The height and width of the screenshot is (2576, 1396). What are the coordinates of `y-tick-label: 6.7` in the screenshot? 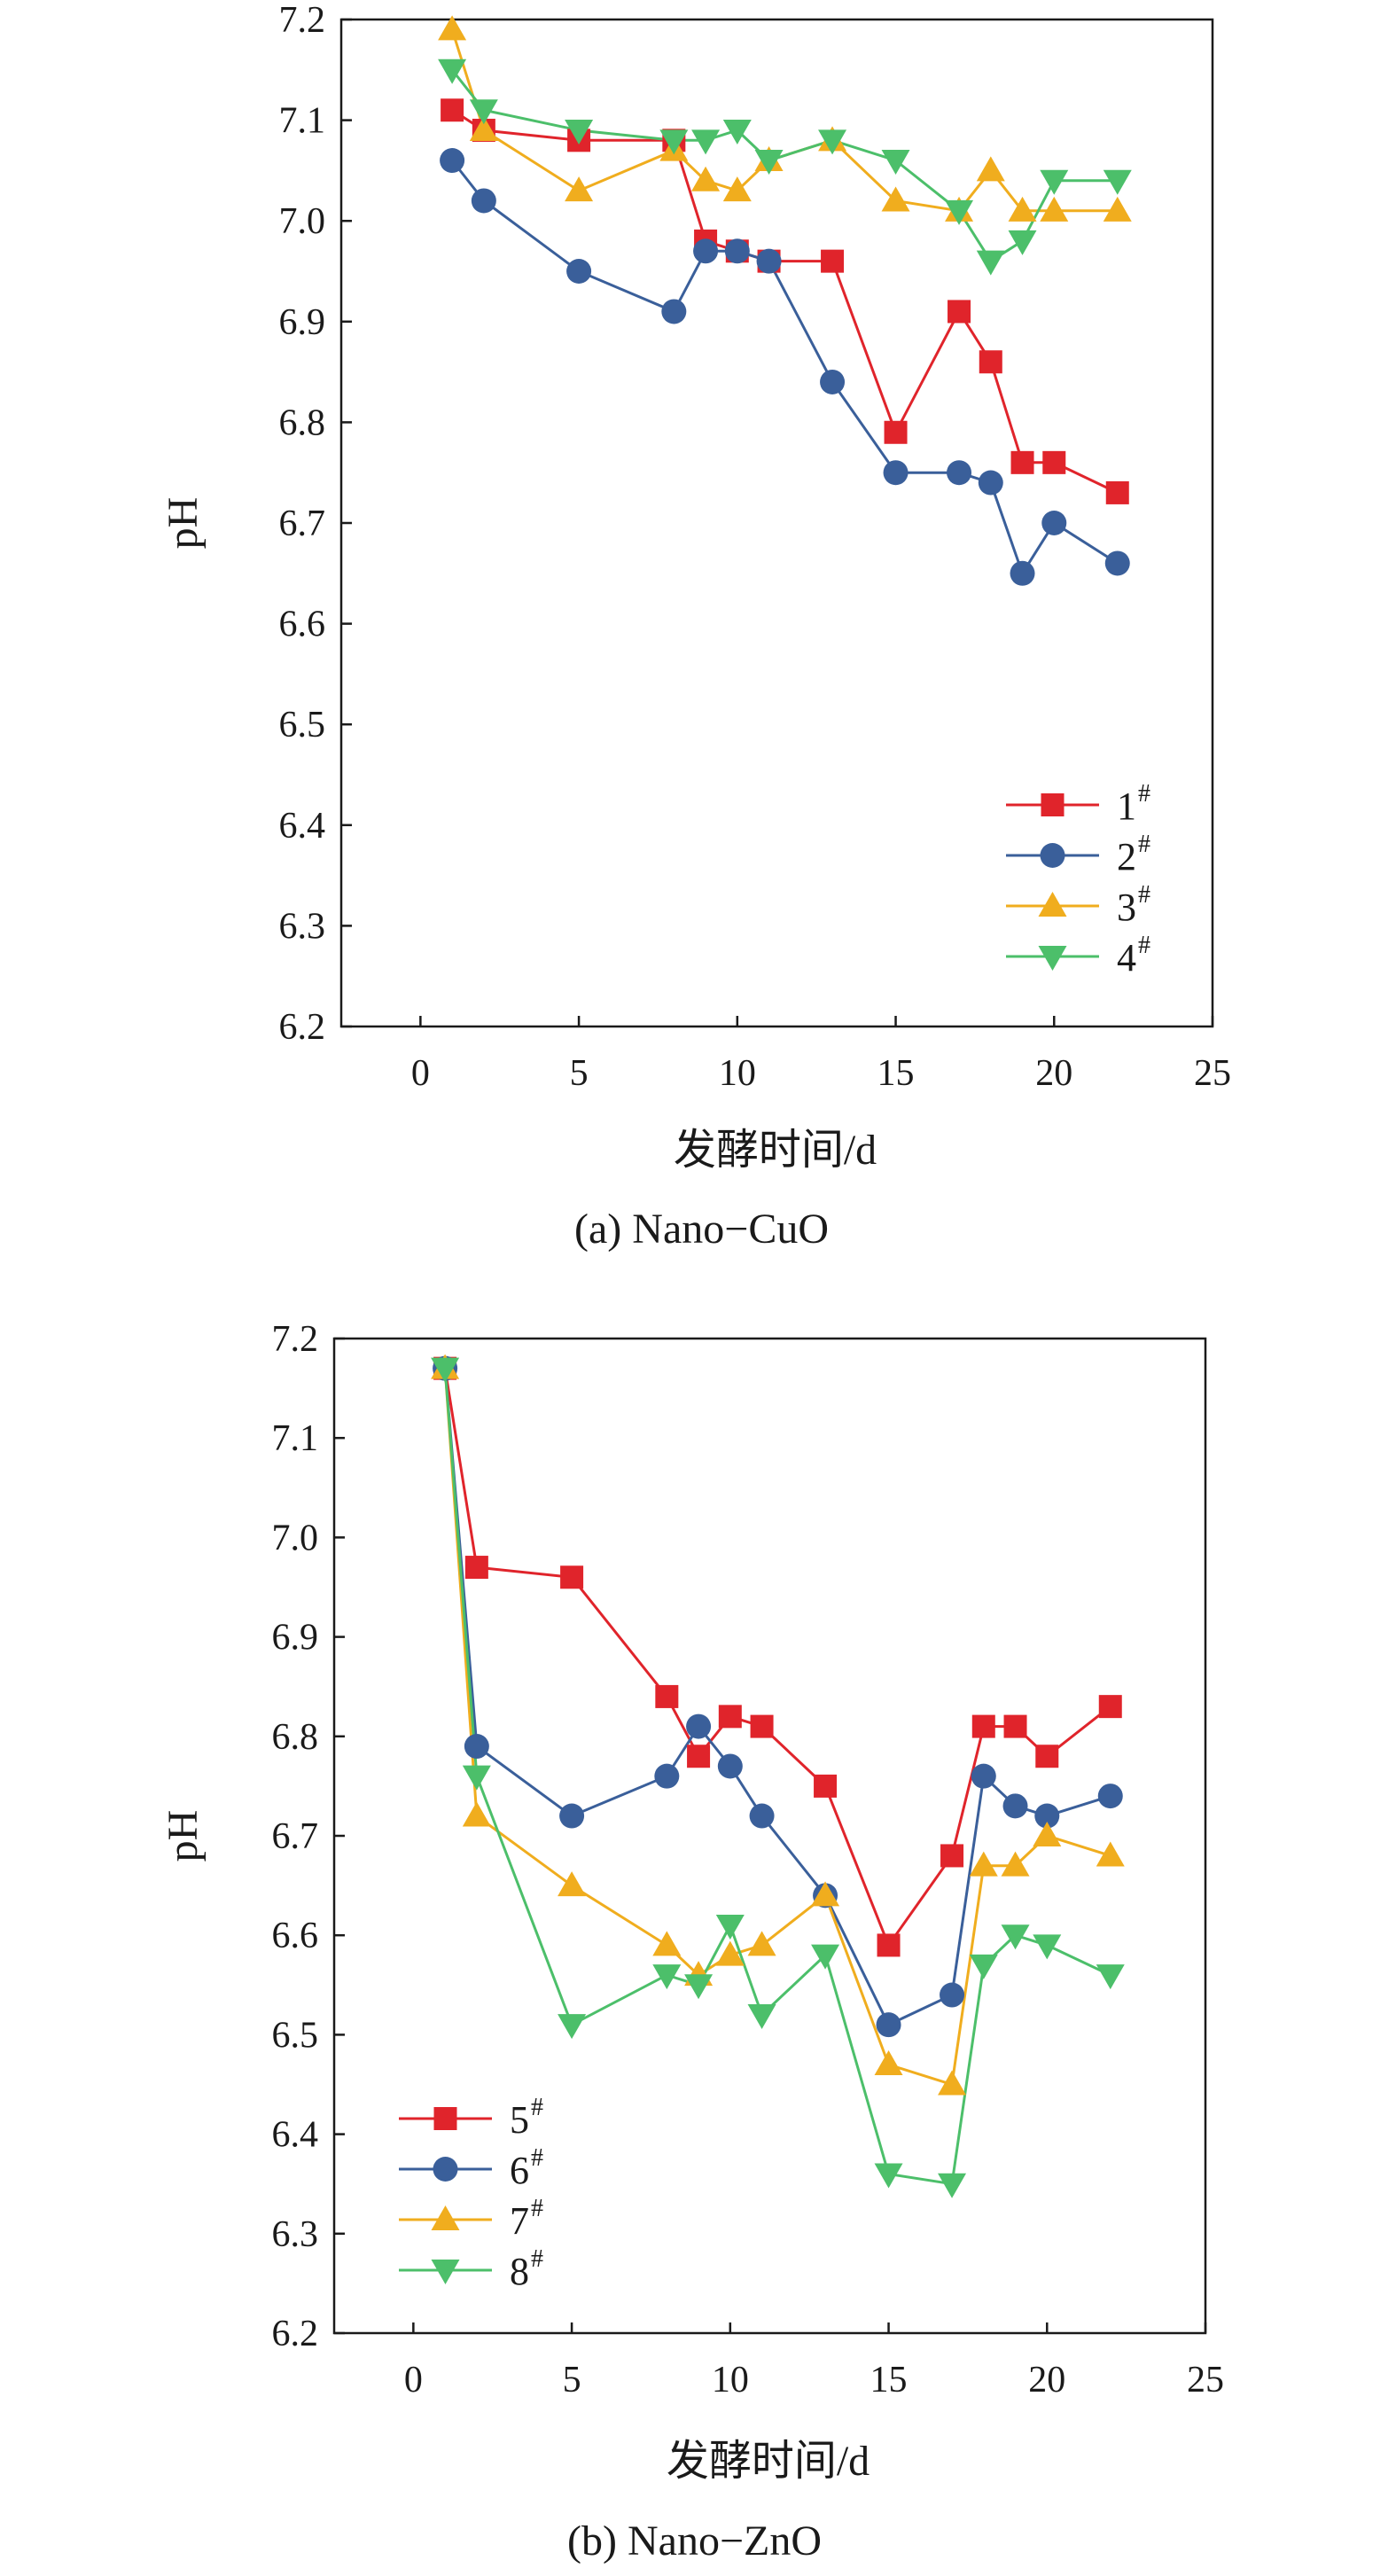 It's located at (302, 523).